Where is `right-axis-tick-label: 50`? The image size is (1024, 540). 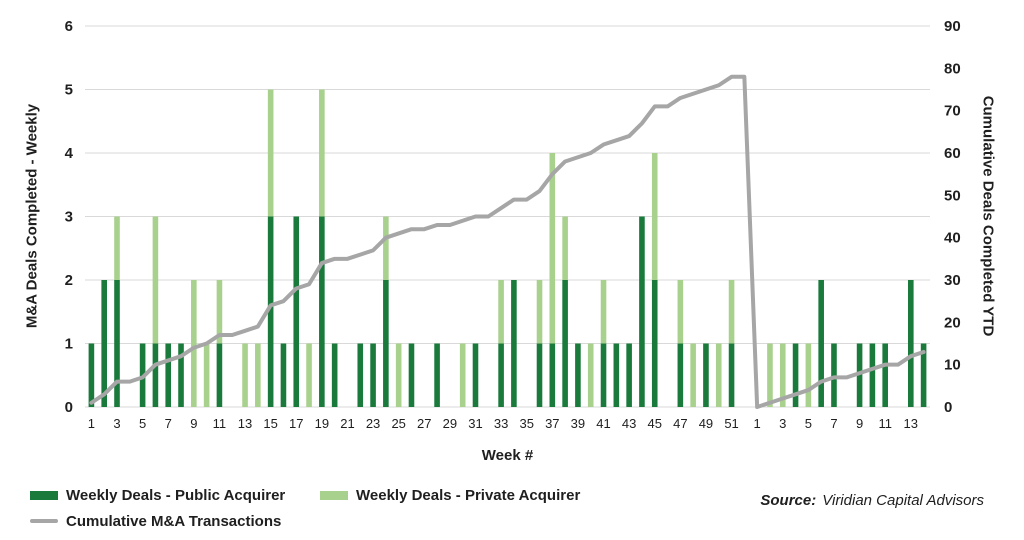 right-axis-tick-label: 50 is located at coordinates (952, 195).